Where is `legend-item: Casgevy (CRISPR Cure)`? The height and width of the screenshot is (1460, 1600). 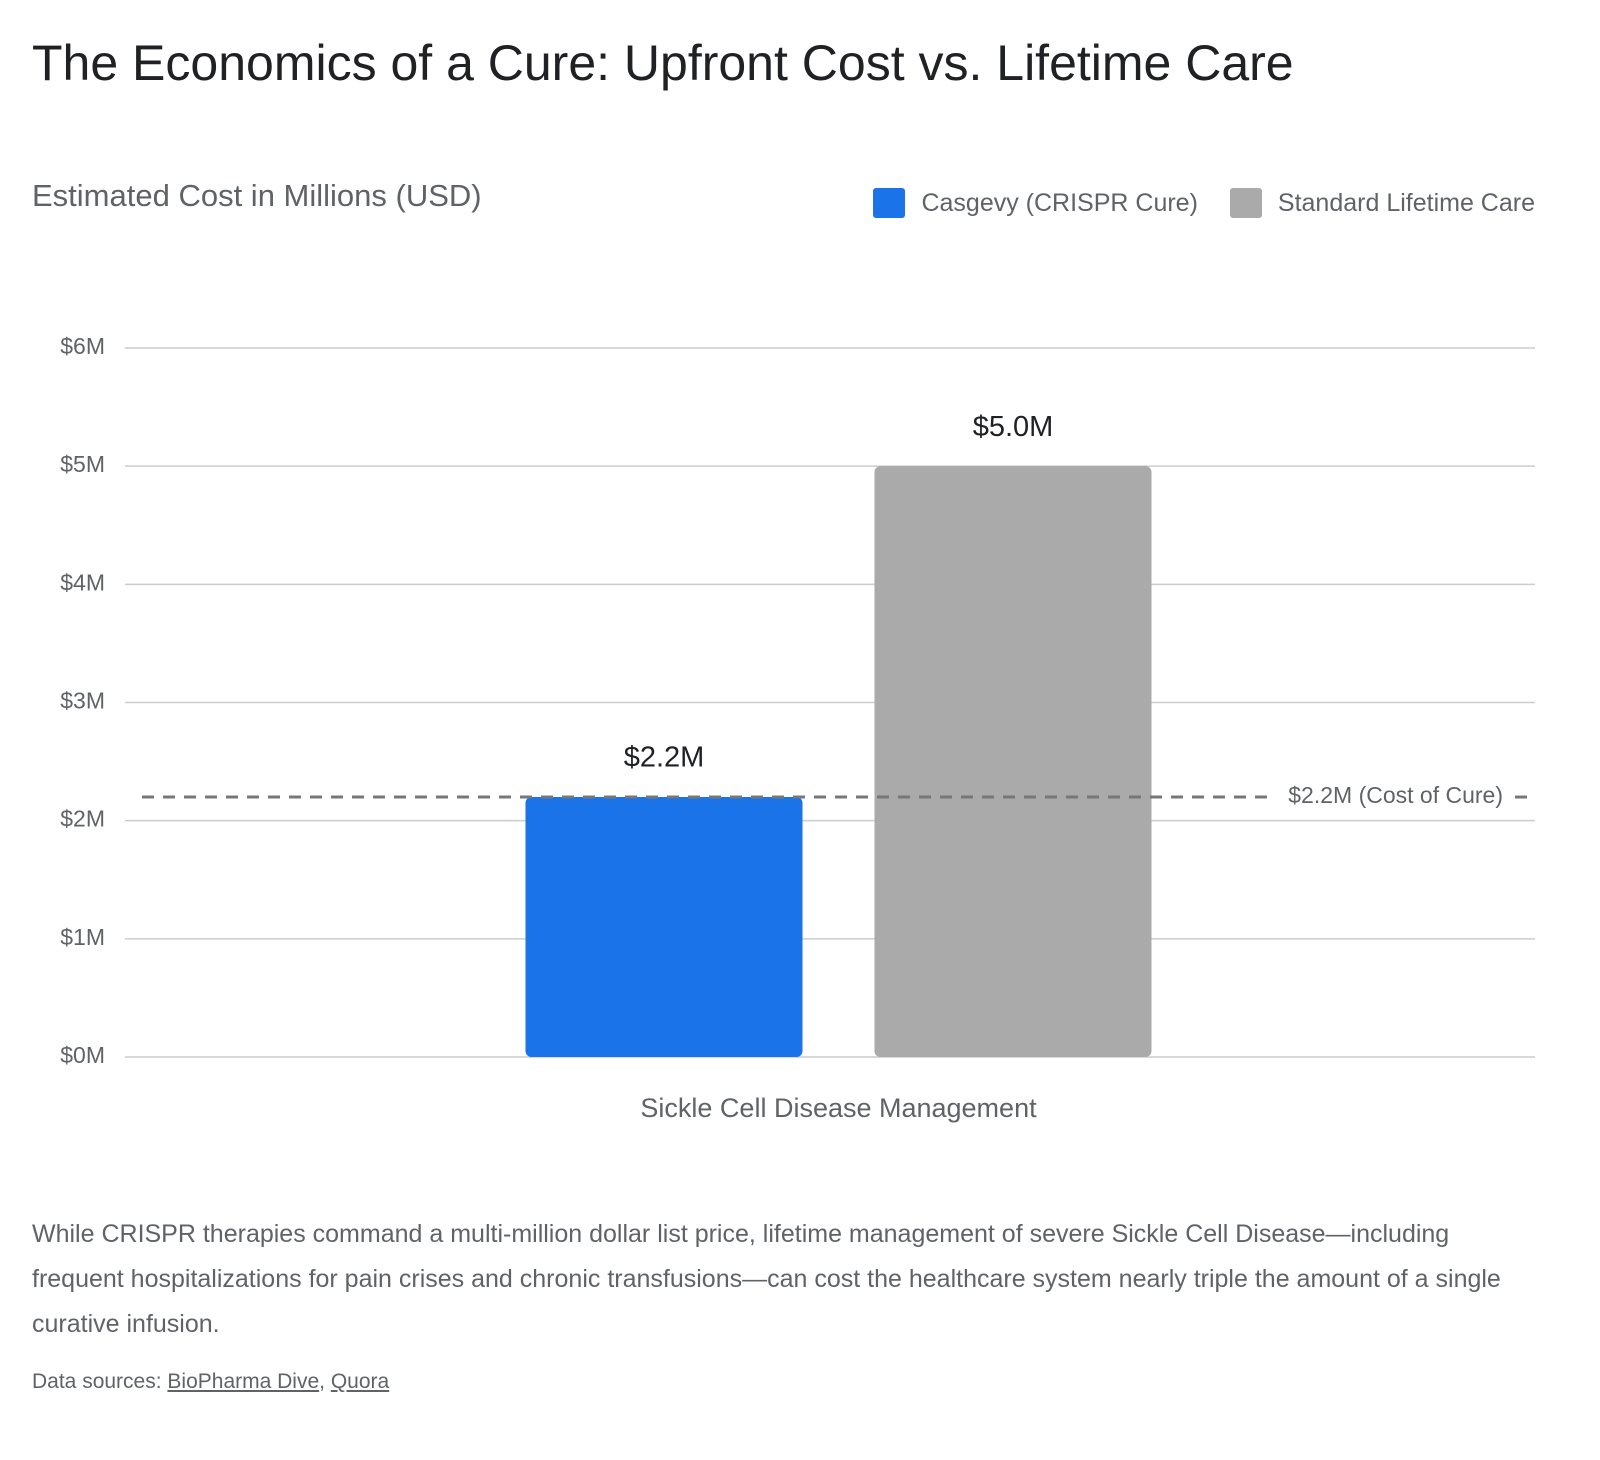
legend-item: Casgevy (CRISPR Cure) is located at coordinates (1035, 203).